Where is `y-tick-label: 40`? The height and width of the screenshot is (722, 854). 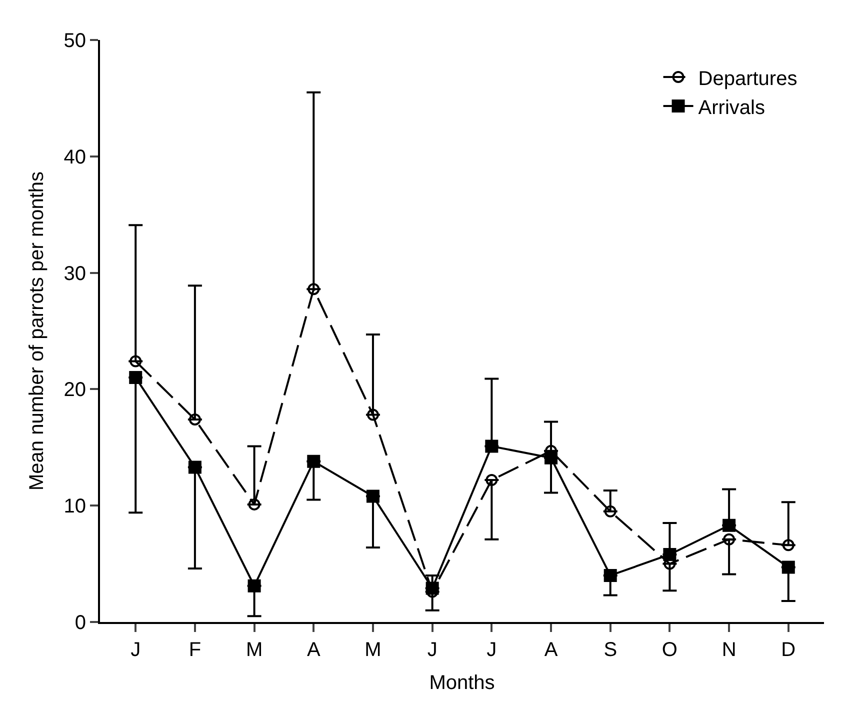 y-tick-label: 40 is located at coordinates (75, 157).